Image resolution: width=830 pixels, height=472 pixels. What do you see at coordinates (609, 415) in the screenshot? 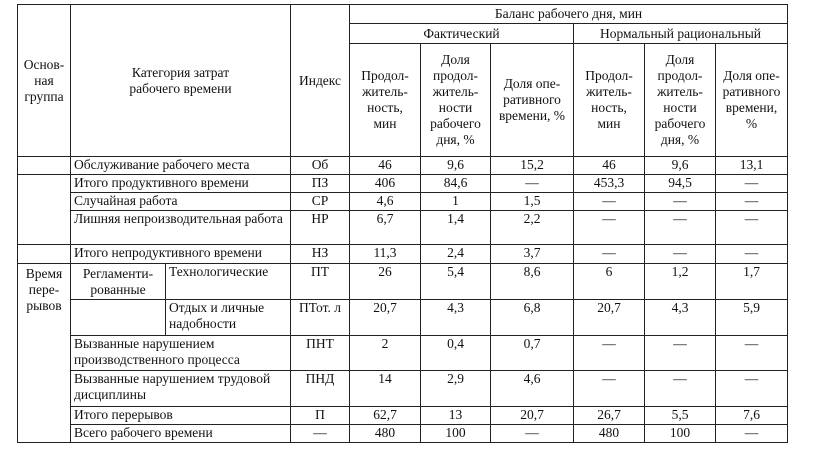
I see `value-cell: 26,7` at bounding box center [609, 415].